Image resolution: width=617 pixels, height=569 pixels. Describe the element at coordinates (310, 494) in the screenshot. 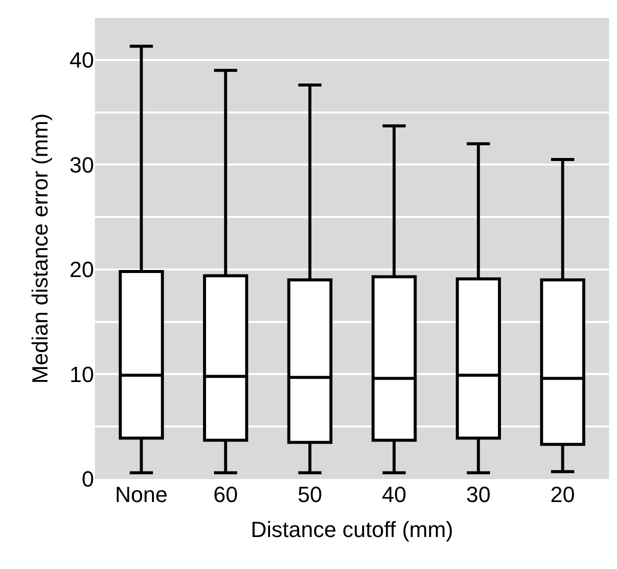

I see `x-tick-label: 50` at that location.